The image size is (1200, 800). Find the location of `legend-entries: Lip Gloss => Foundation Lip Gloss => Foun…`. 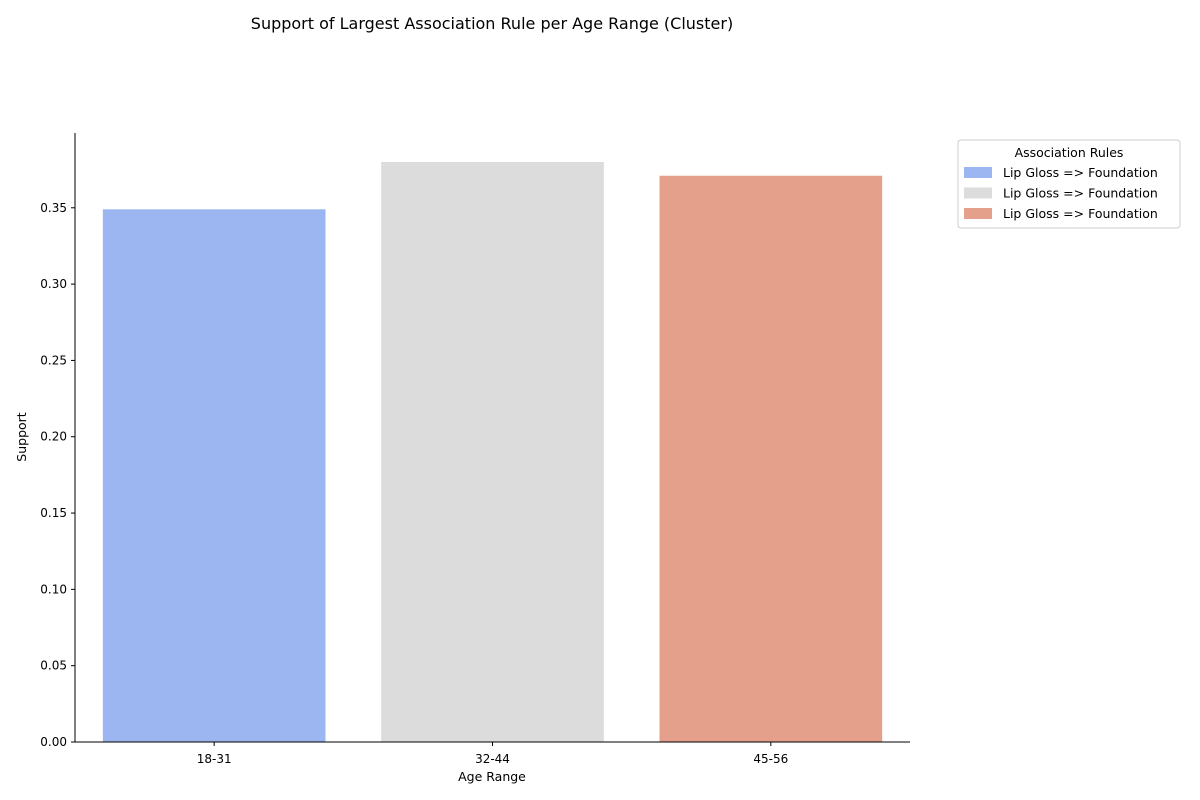

legend-entries: Lip Gloss => Foundation Lip Gloss => Foun… is located at coordinates (1061, 193).